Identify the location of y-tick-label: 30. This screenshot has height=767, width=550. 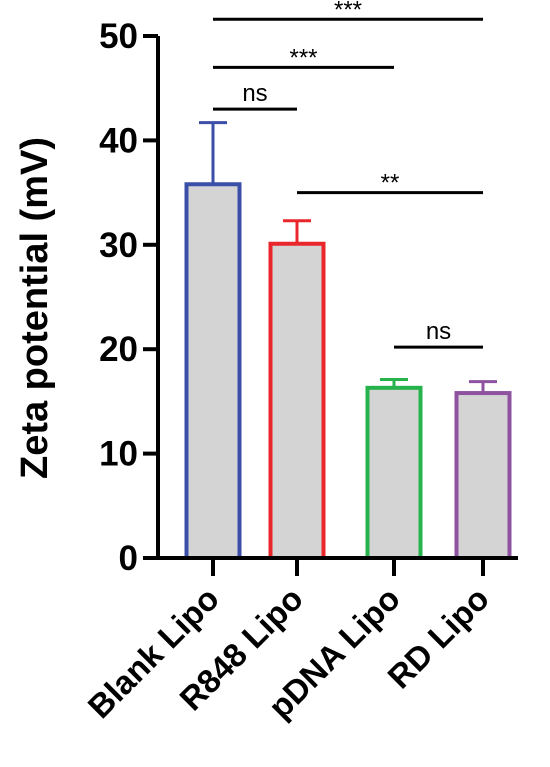
(118, 245).